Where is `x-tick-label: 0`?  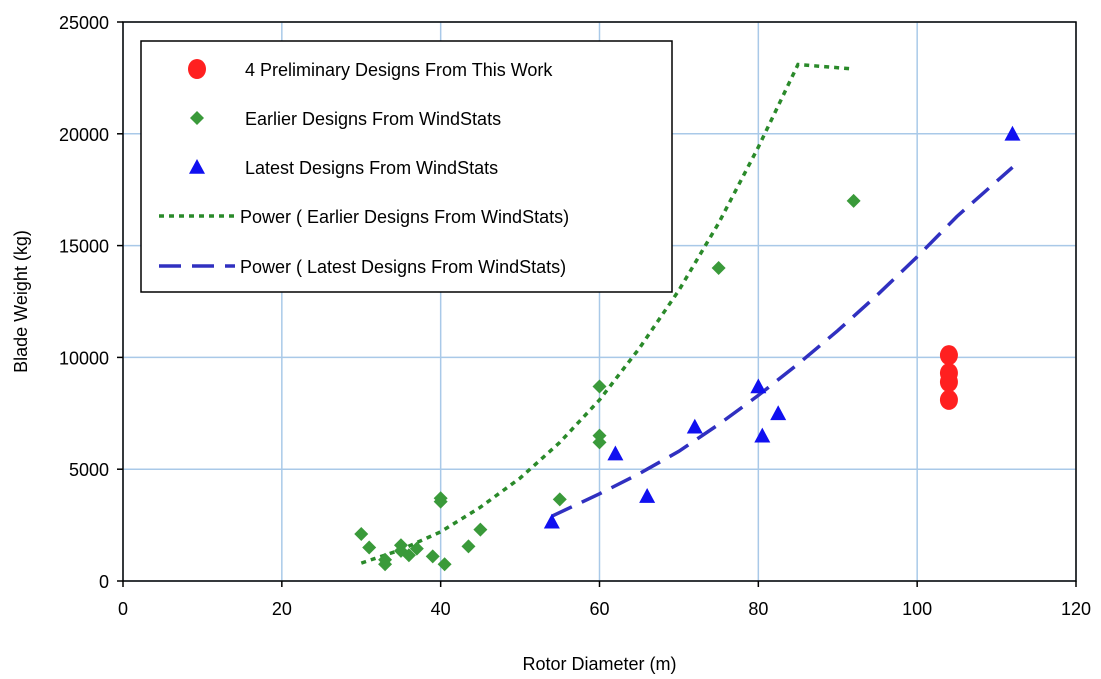
x-tick-label: 0 is located at coordinates (123, 609).